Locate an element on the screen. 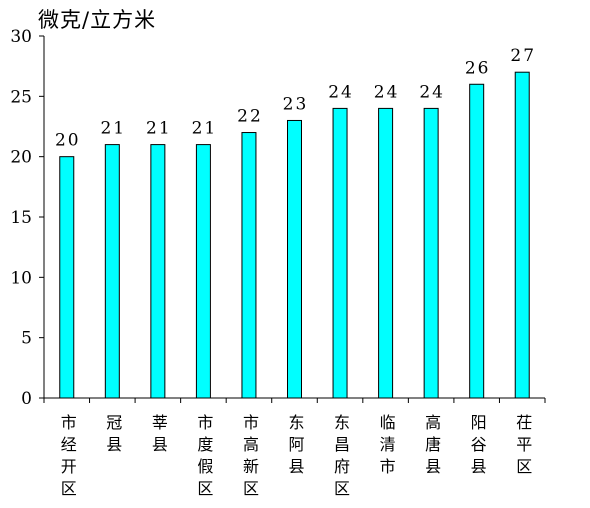 This screenshot has height=508, width=590. y-tick-label: 15 is located at coordinates (21, 218).